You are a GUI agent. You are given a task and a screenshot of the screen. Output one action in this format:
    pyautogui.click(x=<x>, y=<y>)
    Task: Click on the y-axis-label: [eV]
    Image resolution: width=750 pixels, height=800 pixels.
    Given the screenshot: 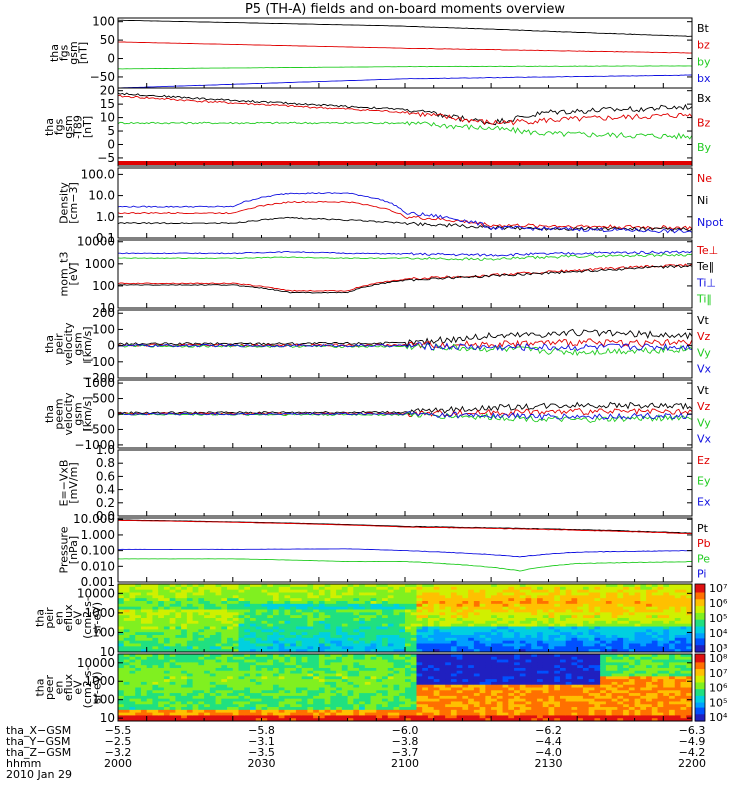 What is the action you would take?
    pyautogui.click(x=73, y=274)
    